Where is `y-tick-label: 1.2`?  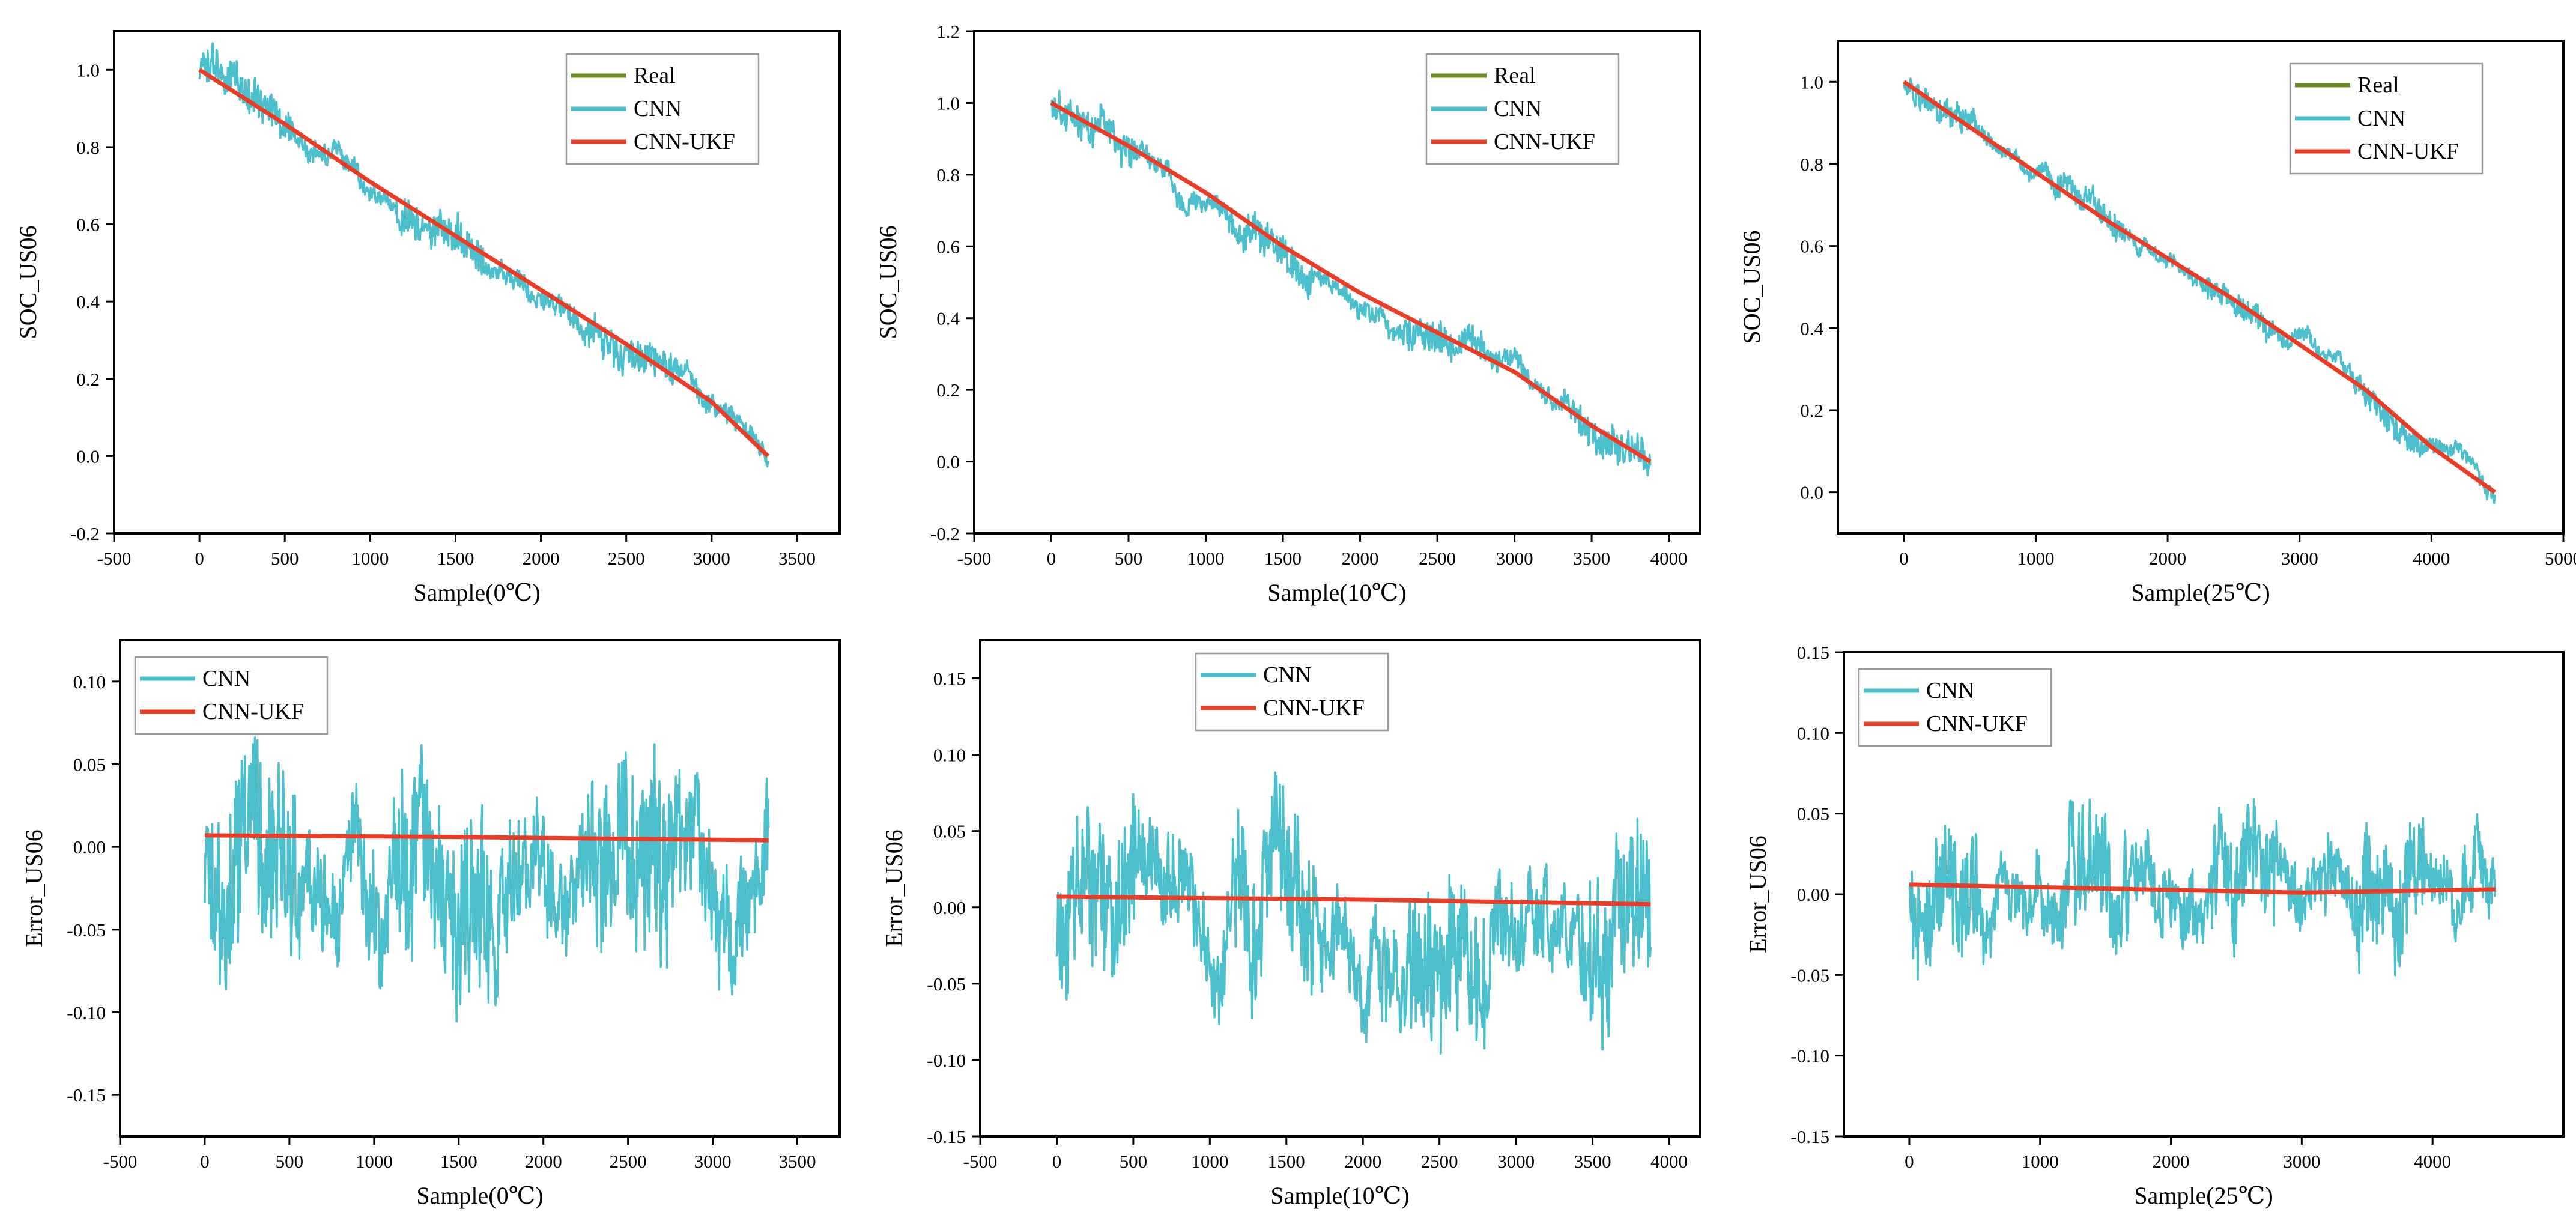 y-tick-label: 1.2 is located at coordinates (948, 31).